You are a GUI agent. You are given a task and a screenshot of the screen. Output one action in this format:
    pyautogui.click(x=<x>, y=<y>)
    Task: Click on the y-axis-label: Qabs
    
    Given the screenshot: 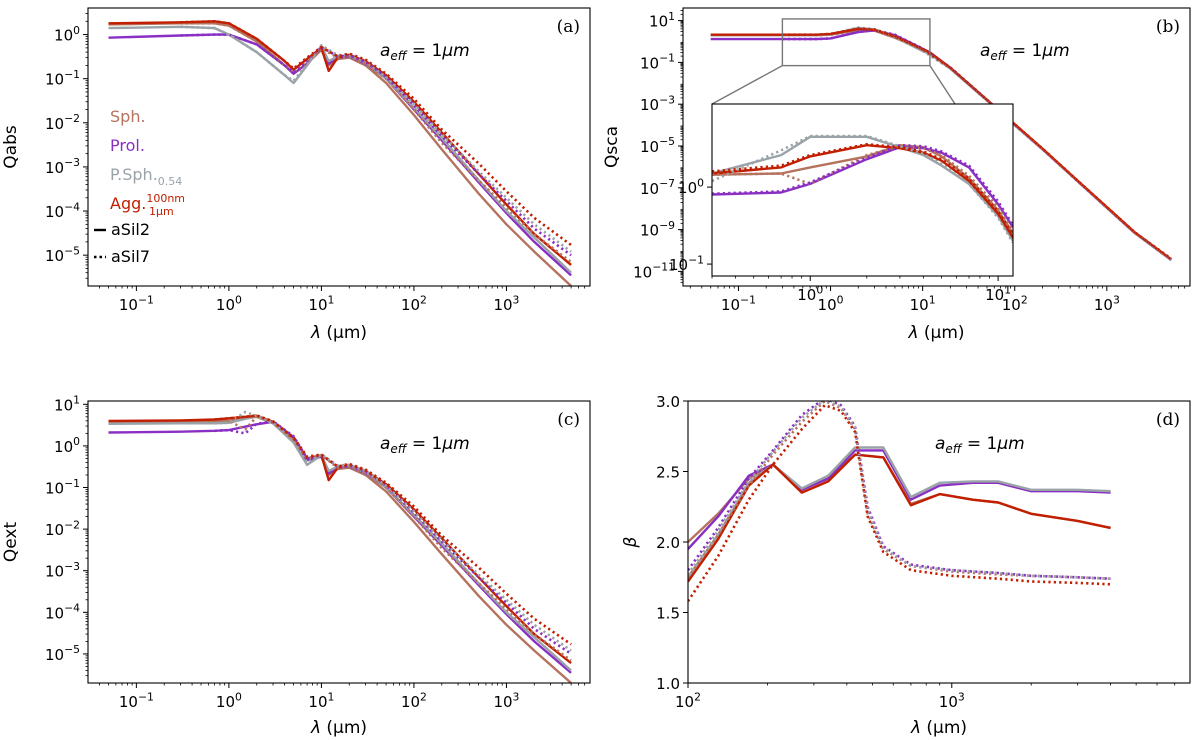 What is the action you would take?
    pyautogui.click(x=11, y=147)
    